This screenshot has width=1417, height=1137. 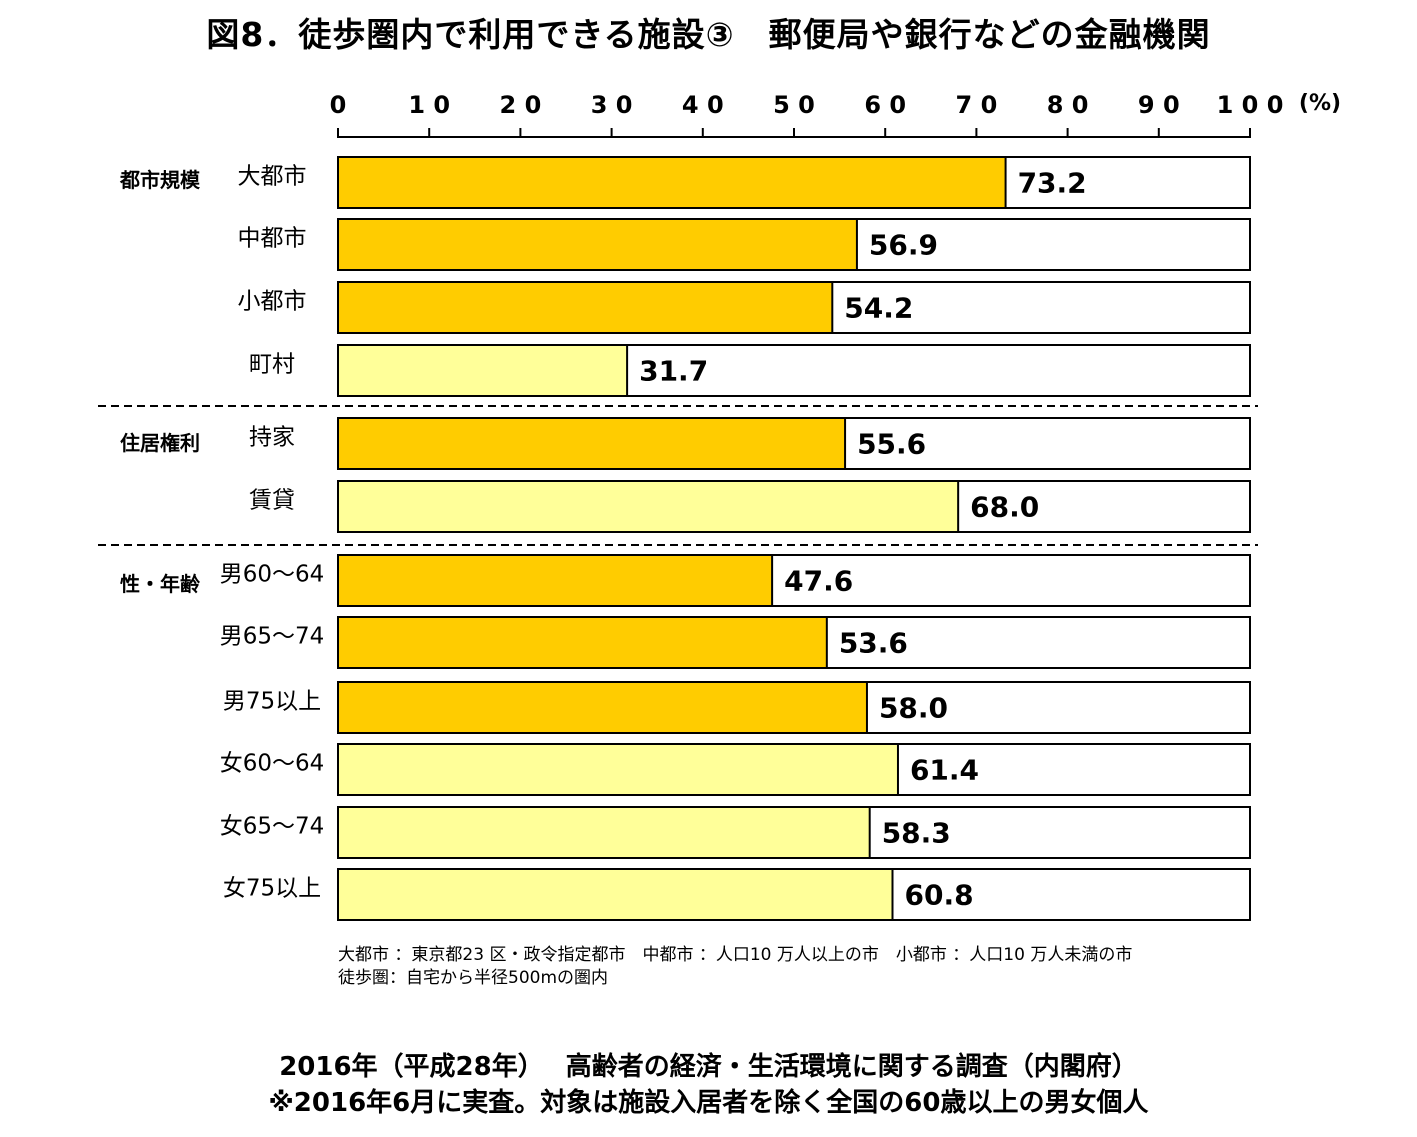 What do you see at coordinates (1320, 103) in the screenshot?
I see `axis-unit-label: (%)` at bounding box center [1320, 103].